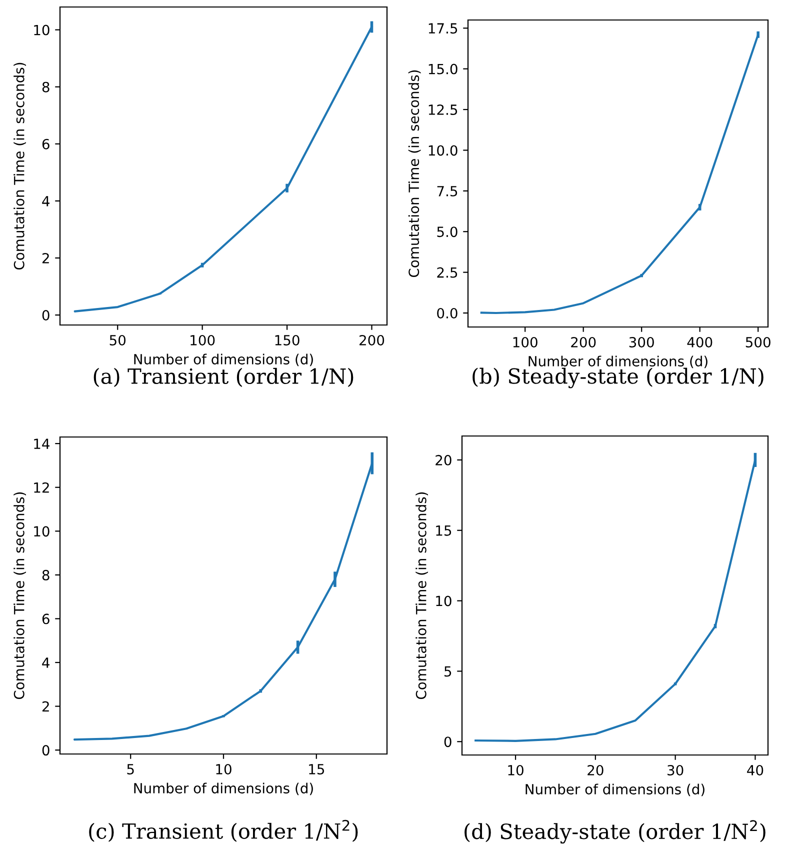 The width and height of the screenshot is (790, 852). Describe the element at coordinates (596, 770) in the screenshot. I see `x-tick-label: 20` at that location.